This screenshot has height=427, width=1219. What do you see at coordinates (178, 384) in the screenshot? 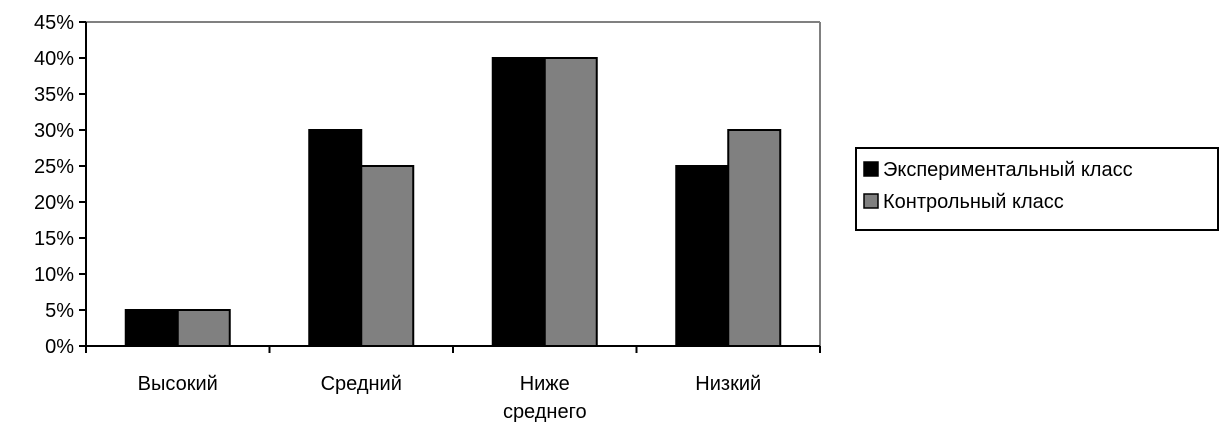
I see `x-category-label: Высокий` at bounding box center [178, 384].